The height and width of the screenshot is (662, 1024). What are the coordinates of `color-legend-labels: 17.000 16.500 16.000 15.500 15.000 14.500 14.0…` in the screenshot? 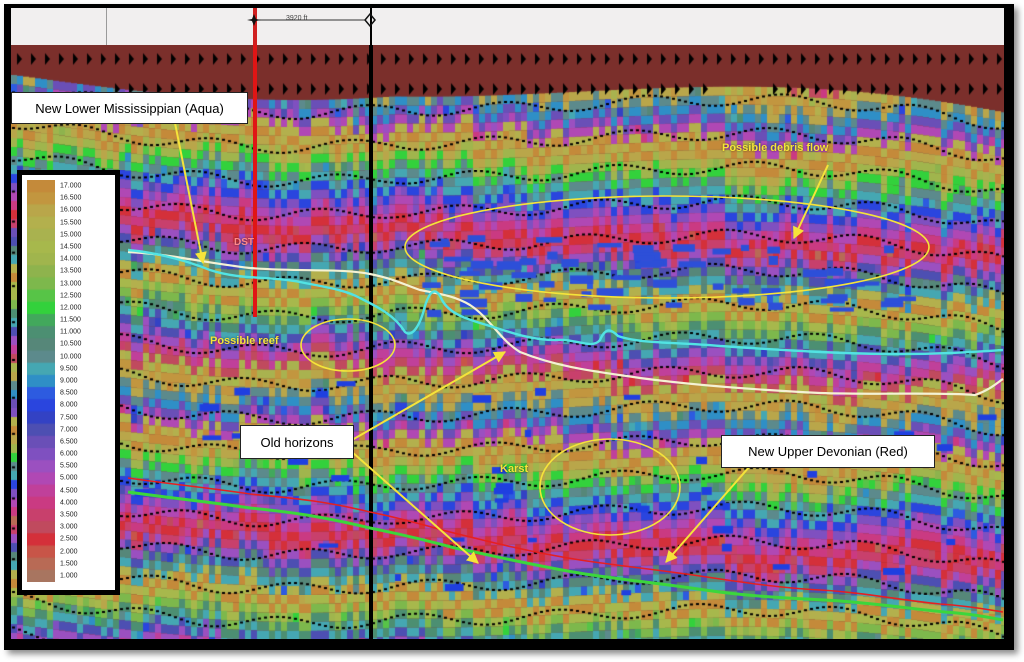 It's located at (86, 381).